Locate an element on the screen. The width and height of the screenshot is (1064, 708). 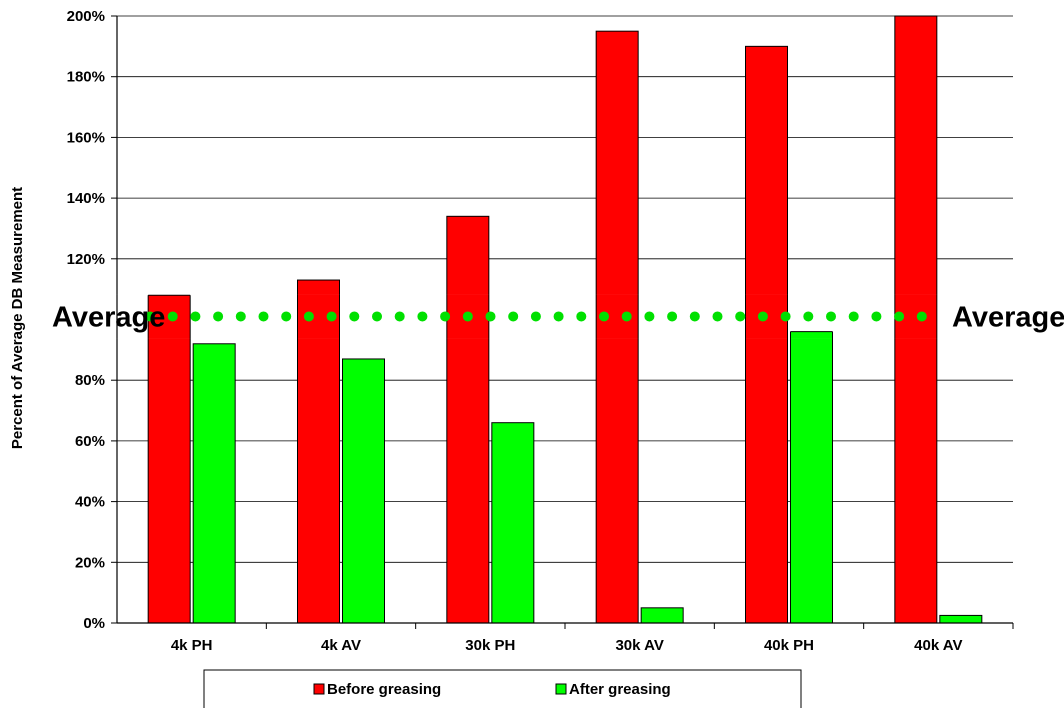
y-tick-label: 40% is located at coordinates (90, 502).